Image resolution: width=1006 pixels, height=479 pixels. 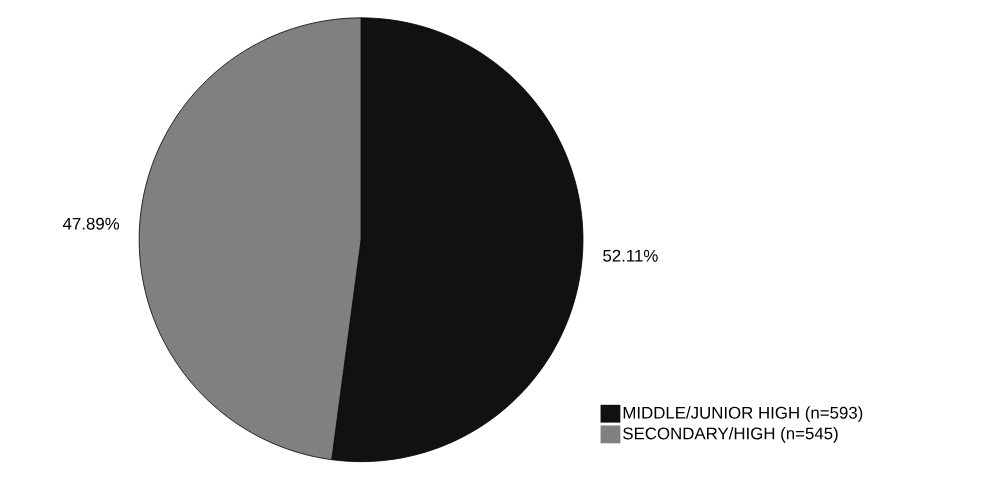 What do you see at coordinates (743, 414) in the screenshot?
I see `legend-label: MIDDLE/JUNIOR HIGH (n=593)` at bounding box center [743, 414].